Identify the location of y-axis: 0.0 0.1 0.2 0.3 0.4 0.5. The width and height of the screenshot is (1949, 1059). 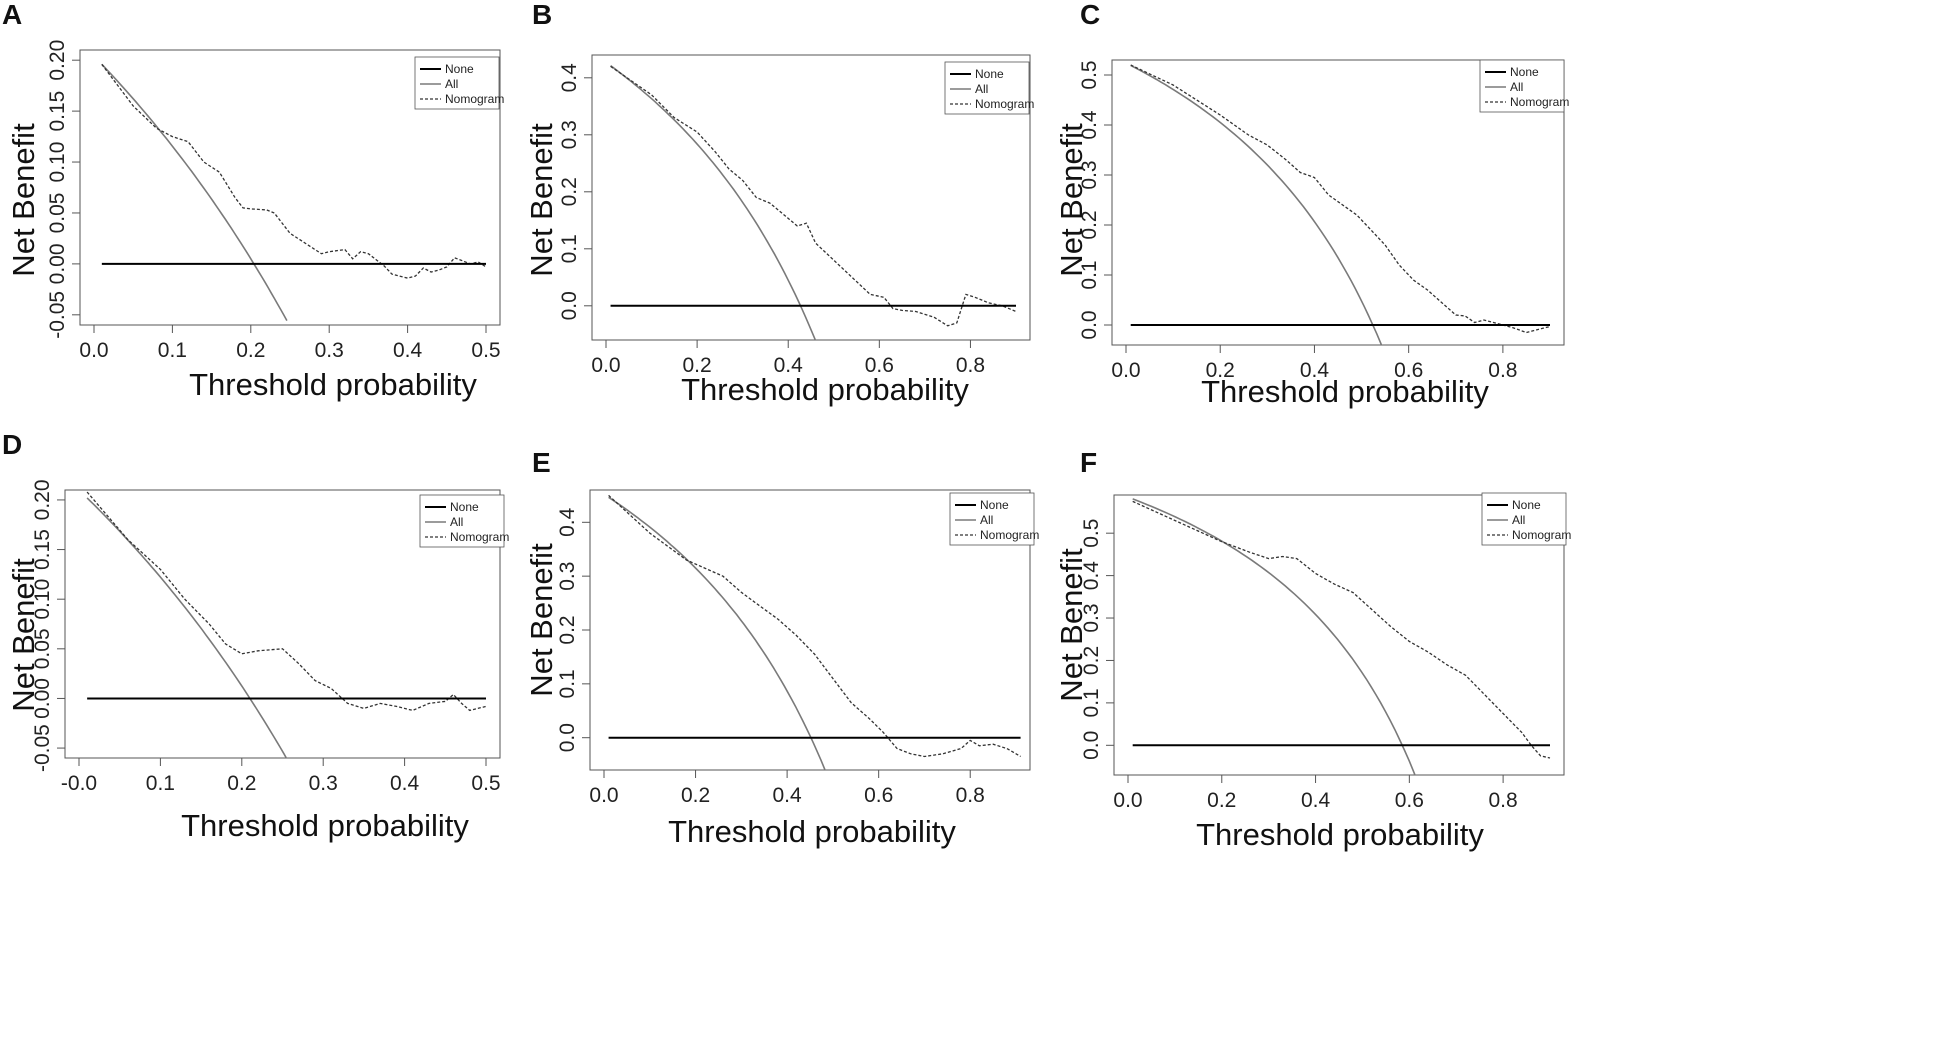
(1097, 639).